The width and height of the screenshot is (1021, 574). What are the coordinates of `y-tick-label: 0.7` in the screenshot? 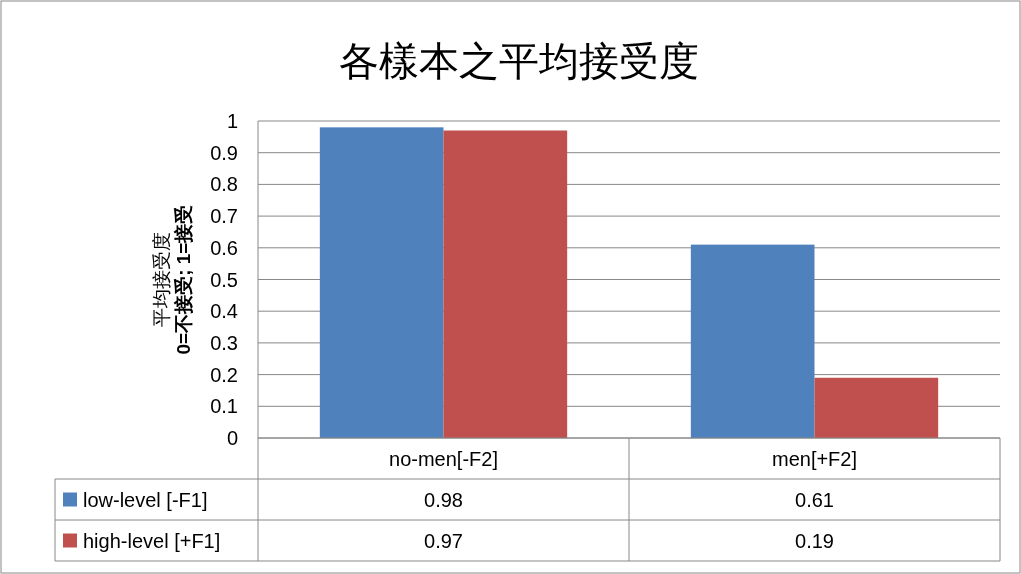 It's located at (224, 216).